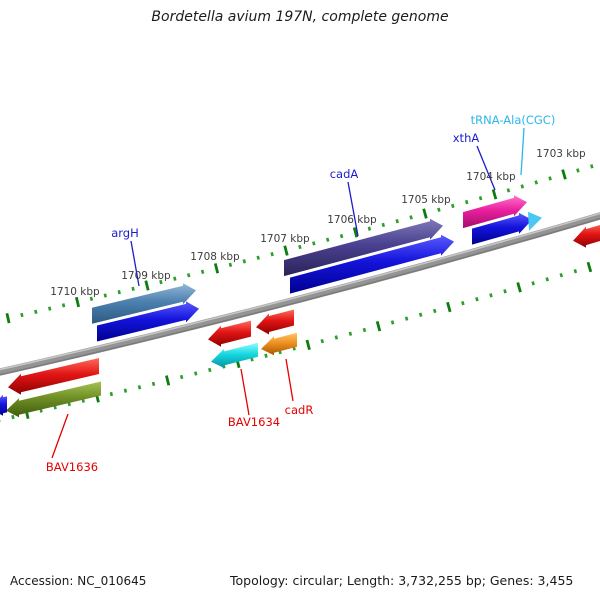 This screenshot has height=600, width=600. What do you see at coordinates (344, 174) in the screenshot?
I see `gene-label-cadA: cadA` at bounding box center [344, 174].